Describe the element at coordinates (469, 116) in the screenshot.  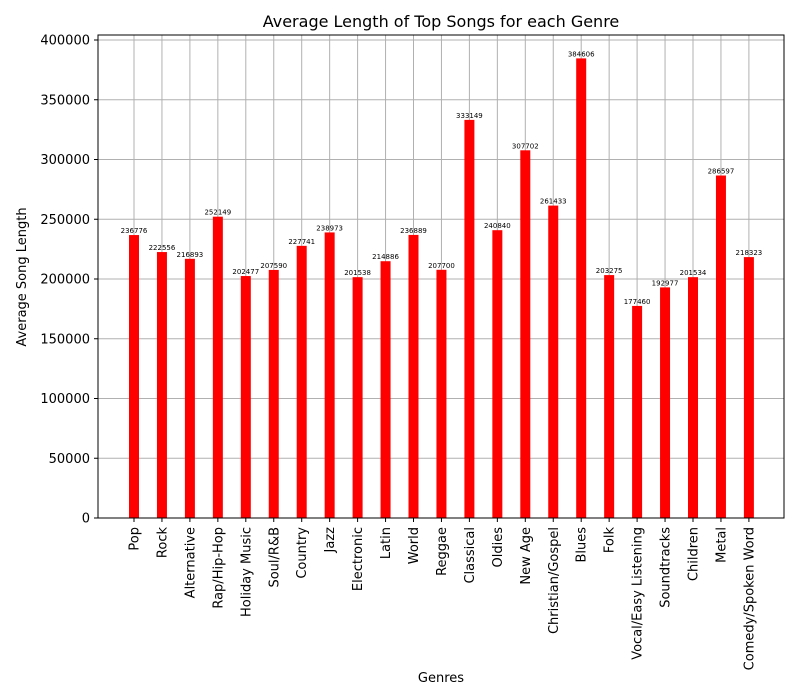
I see `bar-value-label: 333149` at that location.